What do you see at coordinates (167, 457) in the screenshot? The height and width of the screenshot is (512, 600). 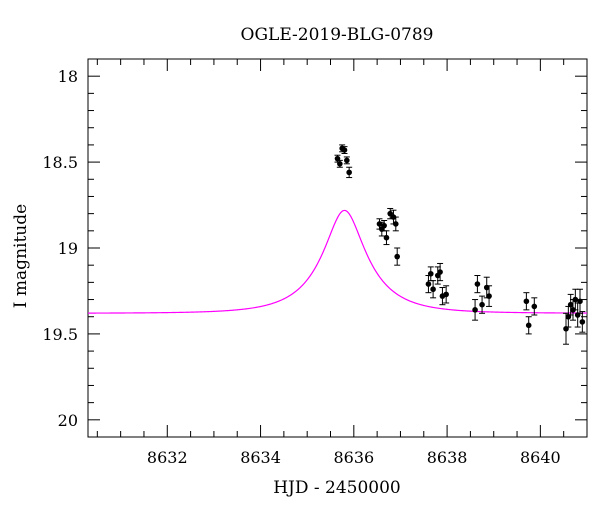 I see `x-tick-label: 8632` at bounding box center [167, 457].